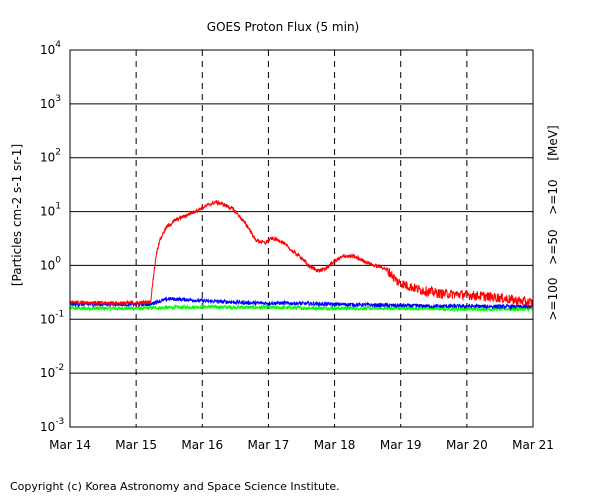 The height and width of the screenshot is (500, 600). What do you see at coordinates (50, 102) in the screenshot?
I see `y-tick-label: 10³` at bounding box center [50, 102].